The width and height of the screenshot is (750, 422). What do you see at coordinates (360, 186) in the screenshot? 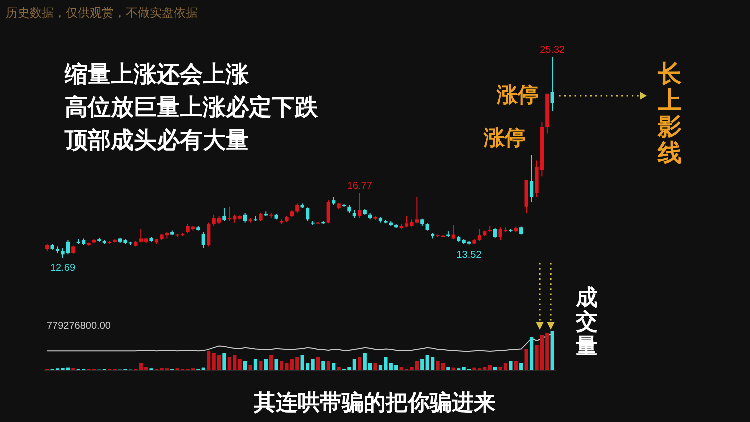
I see `annotation: 16.77` at bounding box center [360, 186].